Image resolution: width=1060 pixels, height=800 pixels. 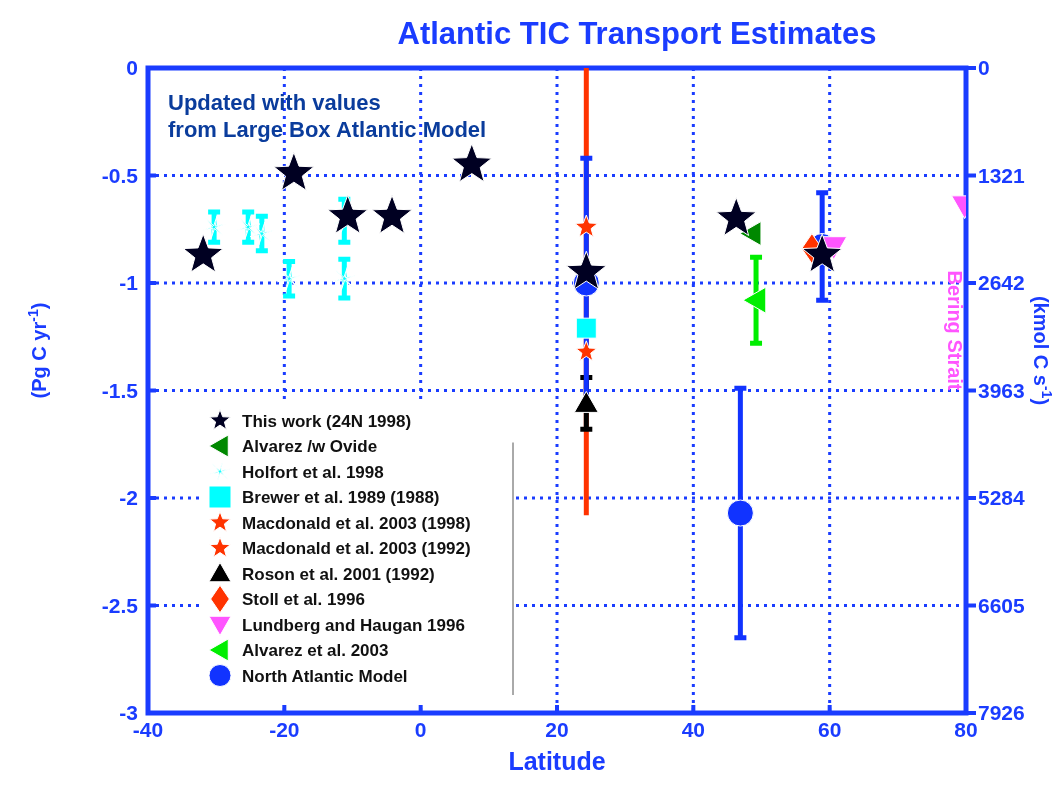 What do you see at coordinates (341, 497) in the screenshot?
I see `legend-label: Brewer et al. 1989 (1988)` at bounding box center [341, 497].